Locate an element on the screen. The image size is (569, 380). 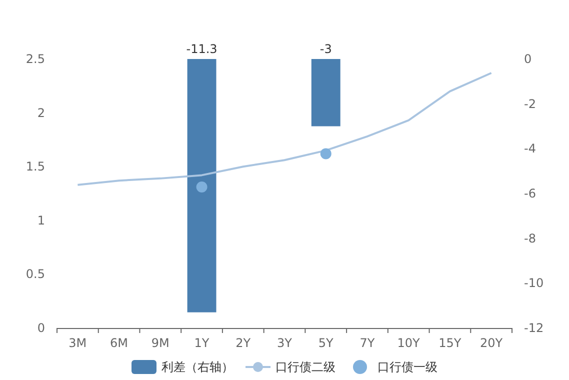
legend-label: 口行债二级 is located at coordinates (306, 367).